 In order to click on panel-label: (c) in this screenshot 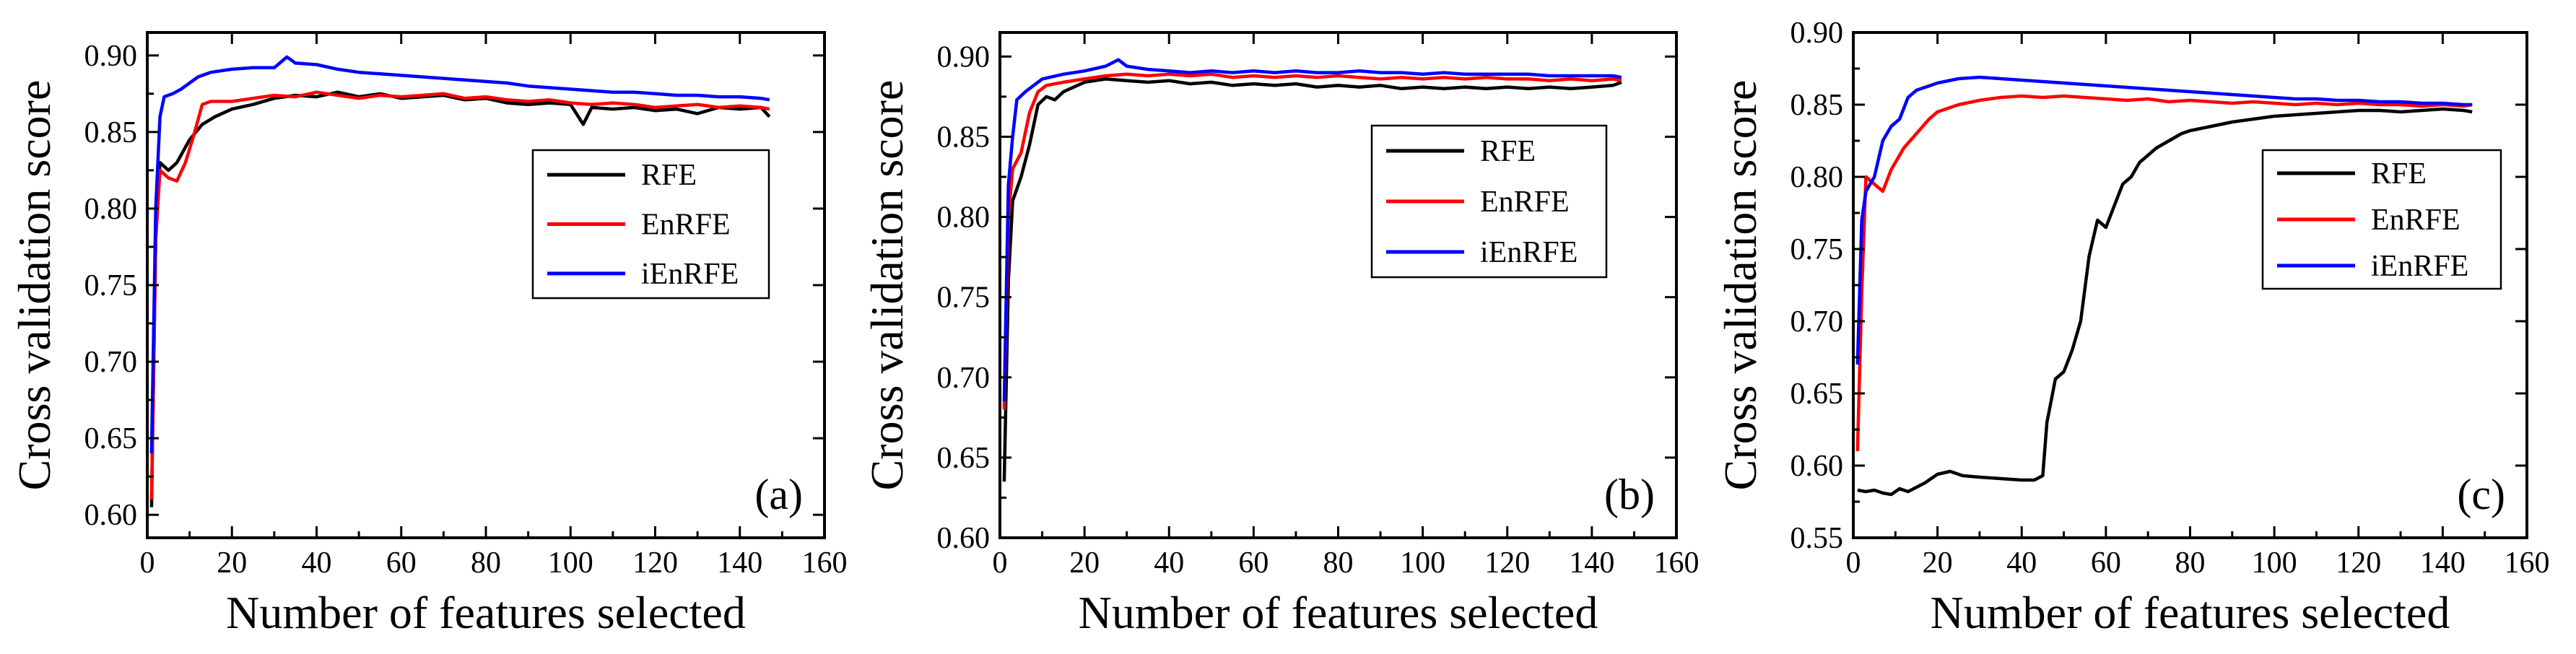, I will do `click(2481, 494)`.